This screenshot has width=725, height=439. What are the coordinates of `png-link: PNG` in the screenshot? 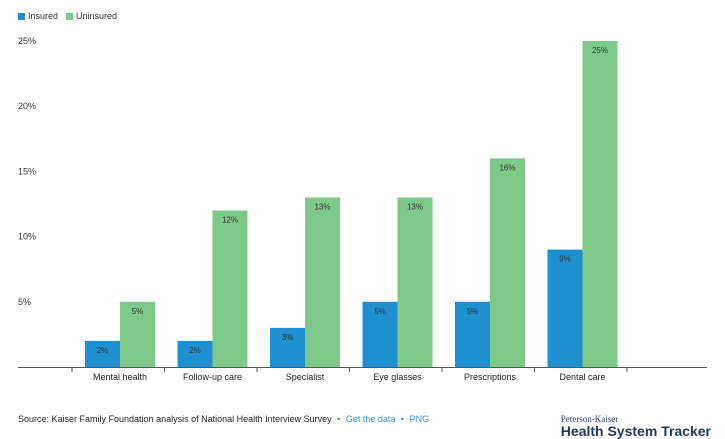 It's located at (419, 419).